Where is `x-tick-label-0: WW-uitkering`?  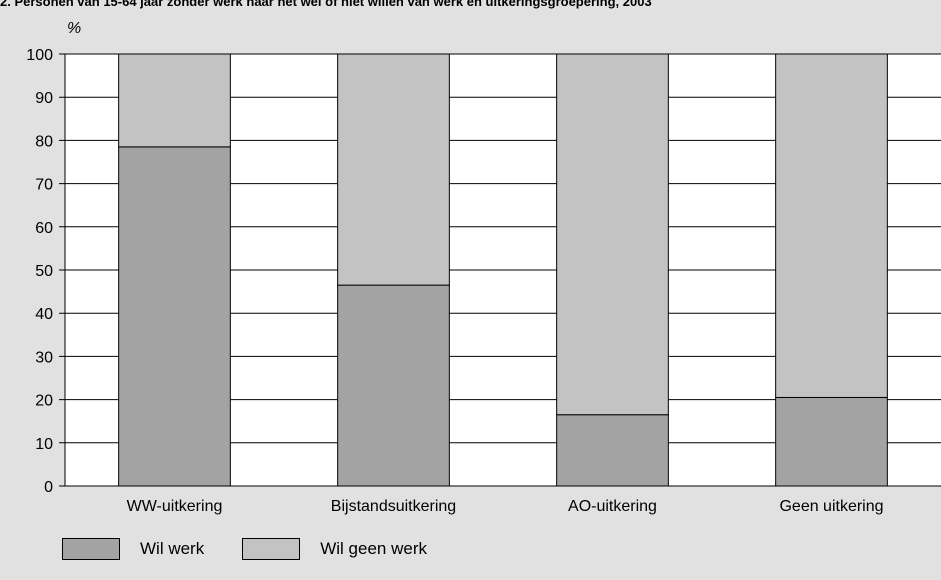
x-tick-label-0: WW-uitkering is located at coordinates (175, 506).